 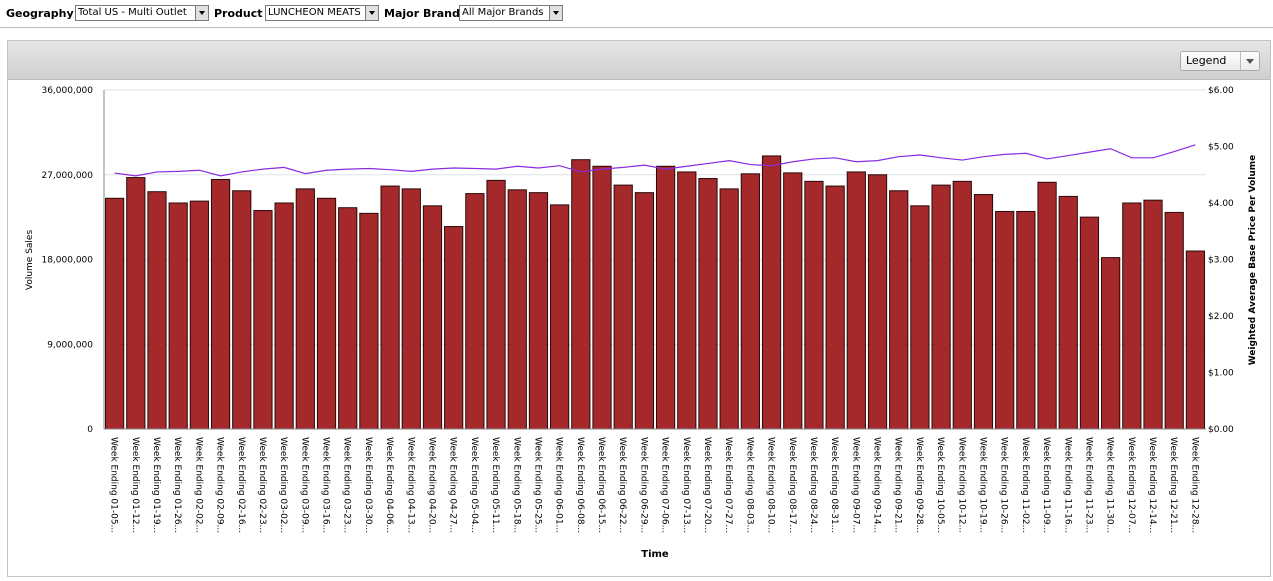 I want to click on y2-tick-label: $0.00, so click(x=1221, y=430).